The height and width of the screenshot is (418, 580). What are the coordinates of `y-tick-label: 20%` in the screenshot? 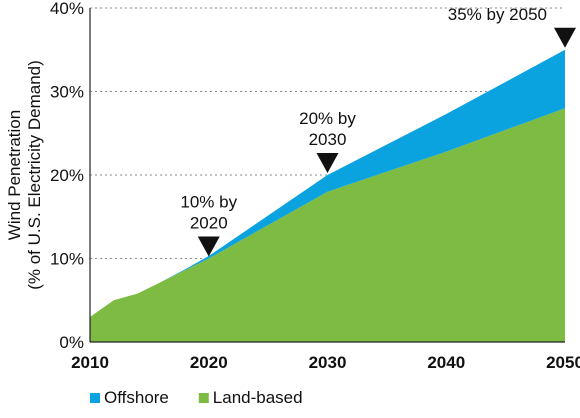 It's located at (67, 175).